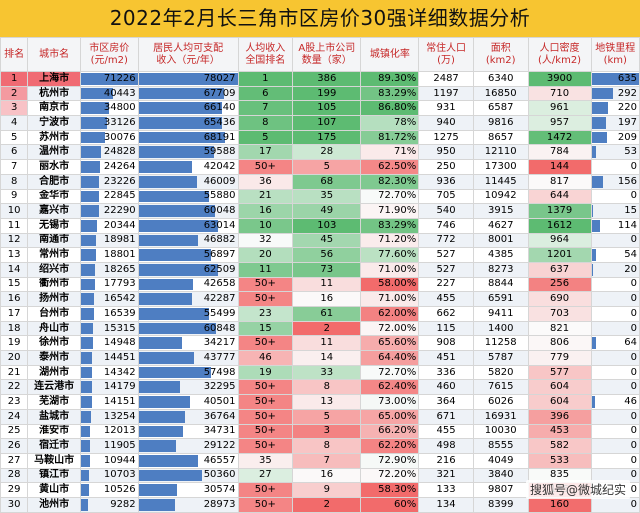 This screenshot has height=513, width=640. What do you see at coordinates (219, 387) in the screenshot?
I see `cell-value: 32295` at bounding box center [219, 387].